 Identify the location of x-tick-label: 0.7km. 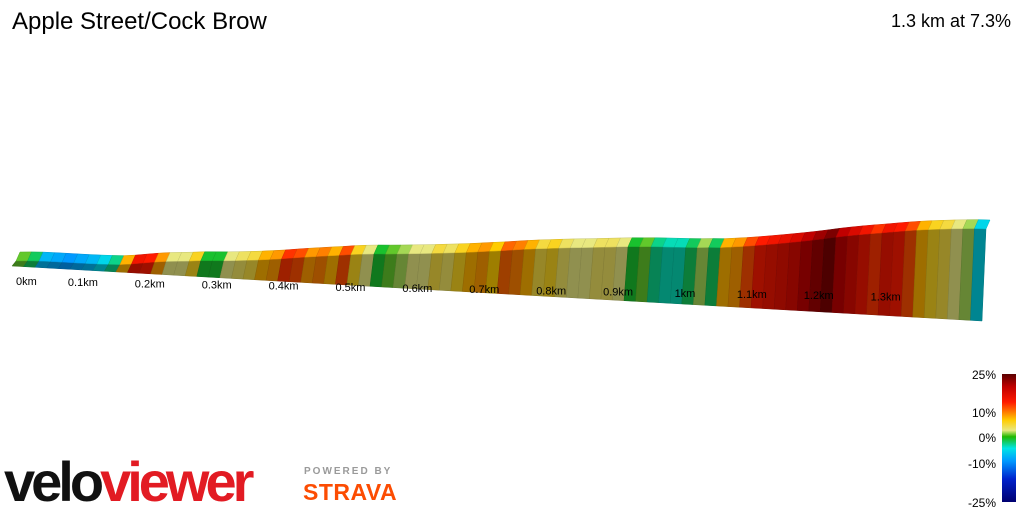
(484, 290).